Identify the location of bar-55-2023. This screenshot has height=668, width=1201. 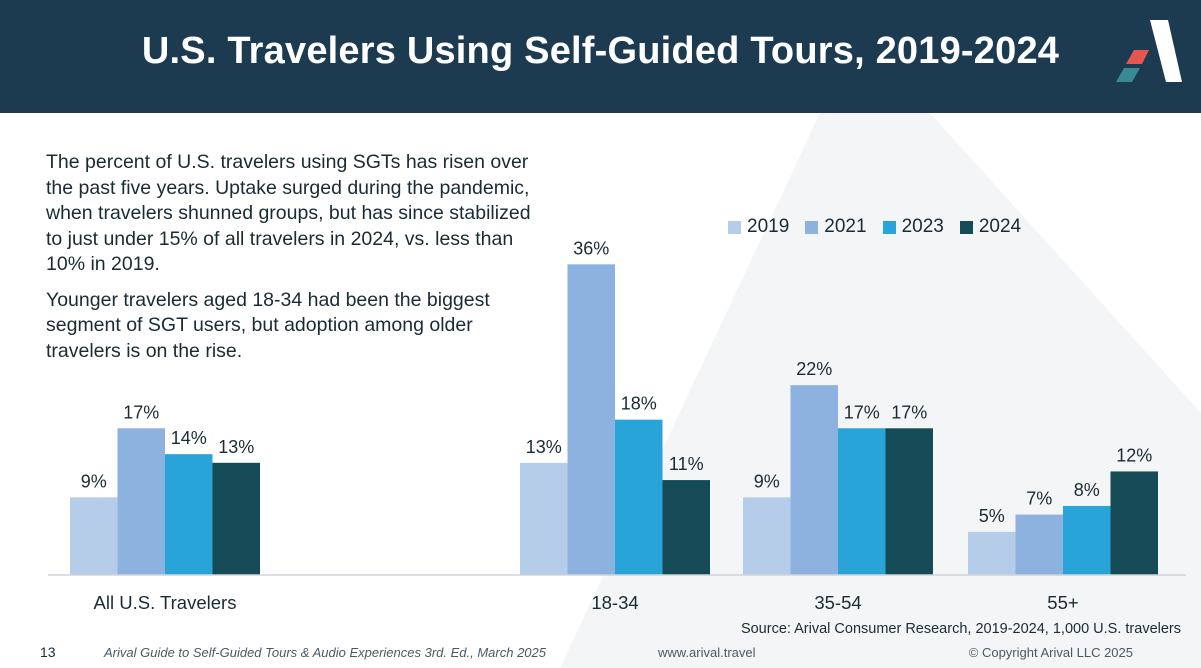
(1087, 540).